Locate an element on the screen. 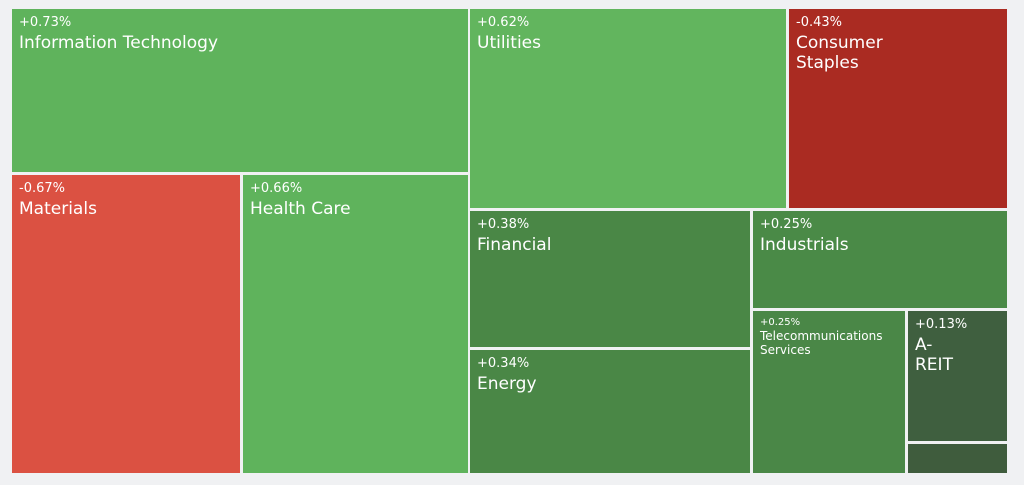  change-label: +0.62% is located at coordinates (503, 22).